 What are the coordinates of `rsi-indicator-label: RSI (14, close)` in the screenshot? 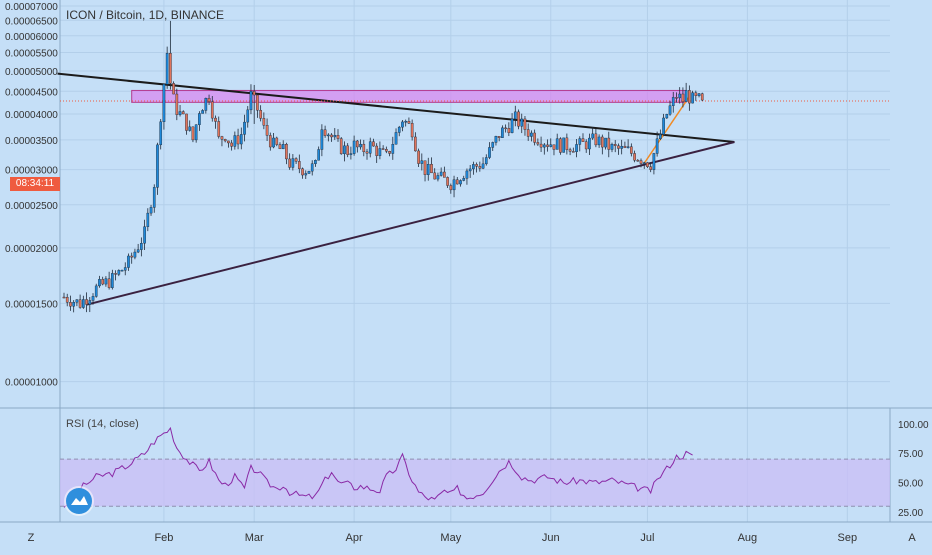 It's located at (102, 424).